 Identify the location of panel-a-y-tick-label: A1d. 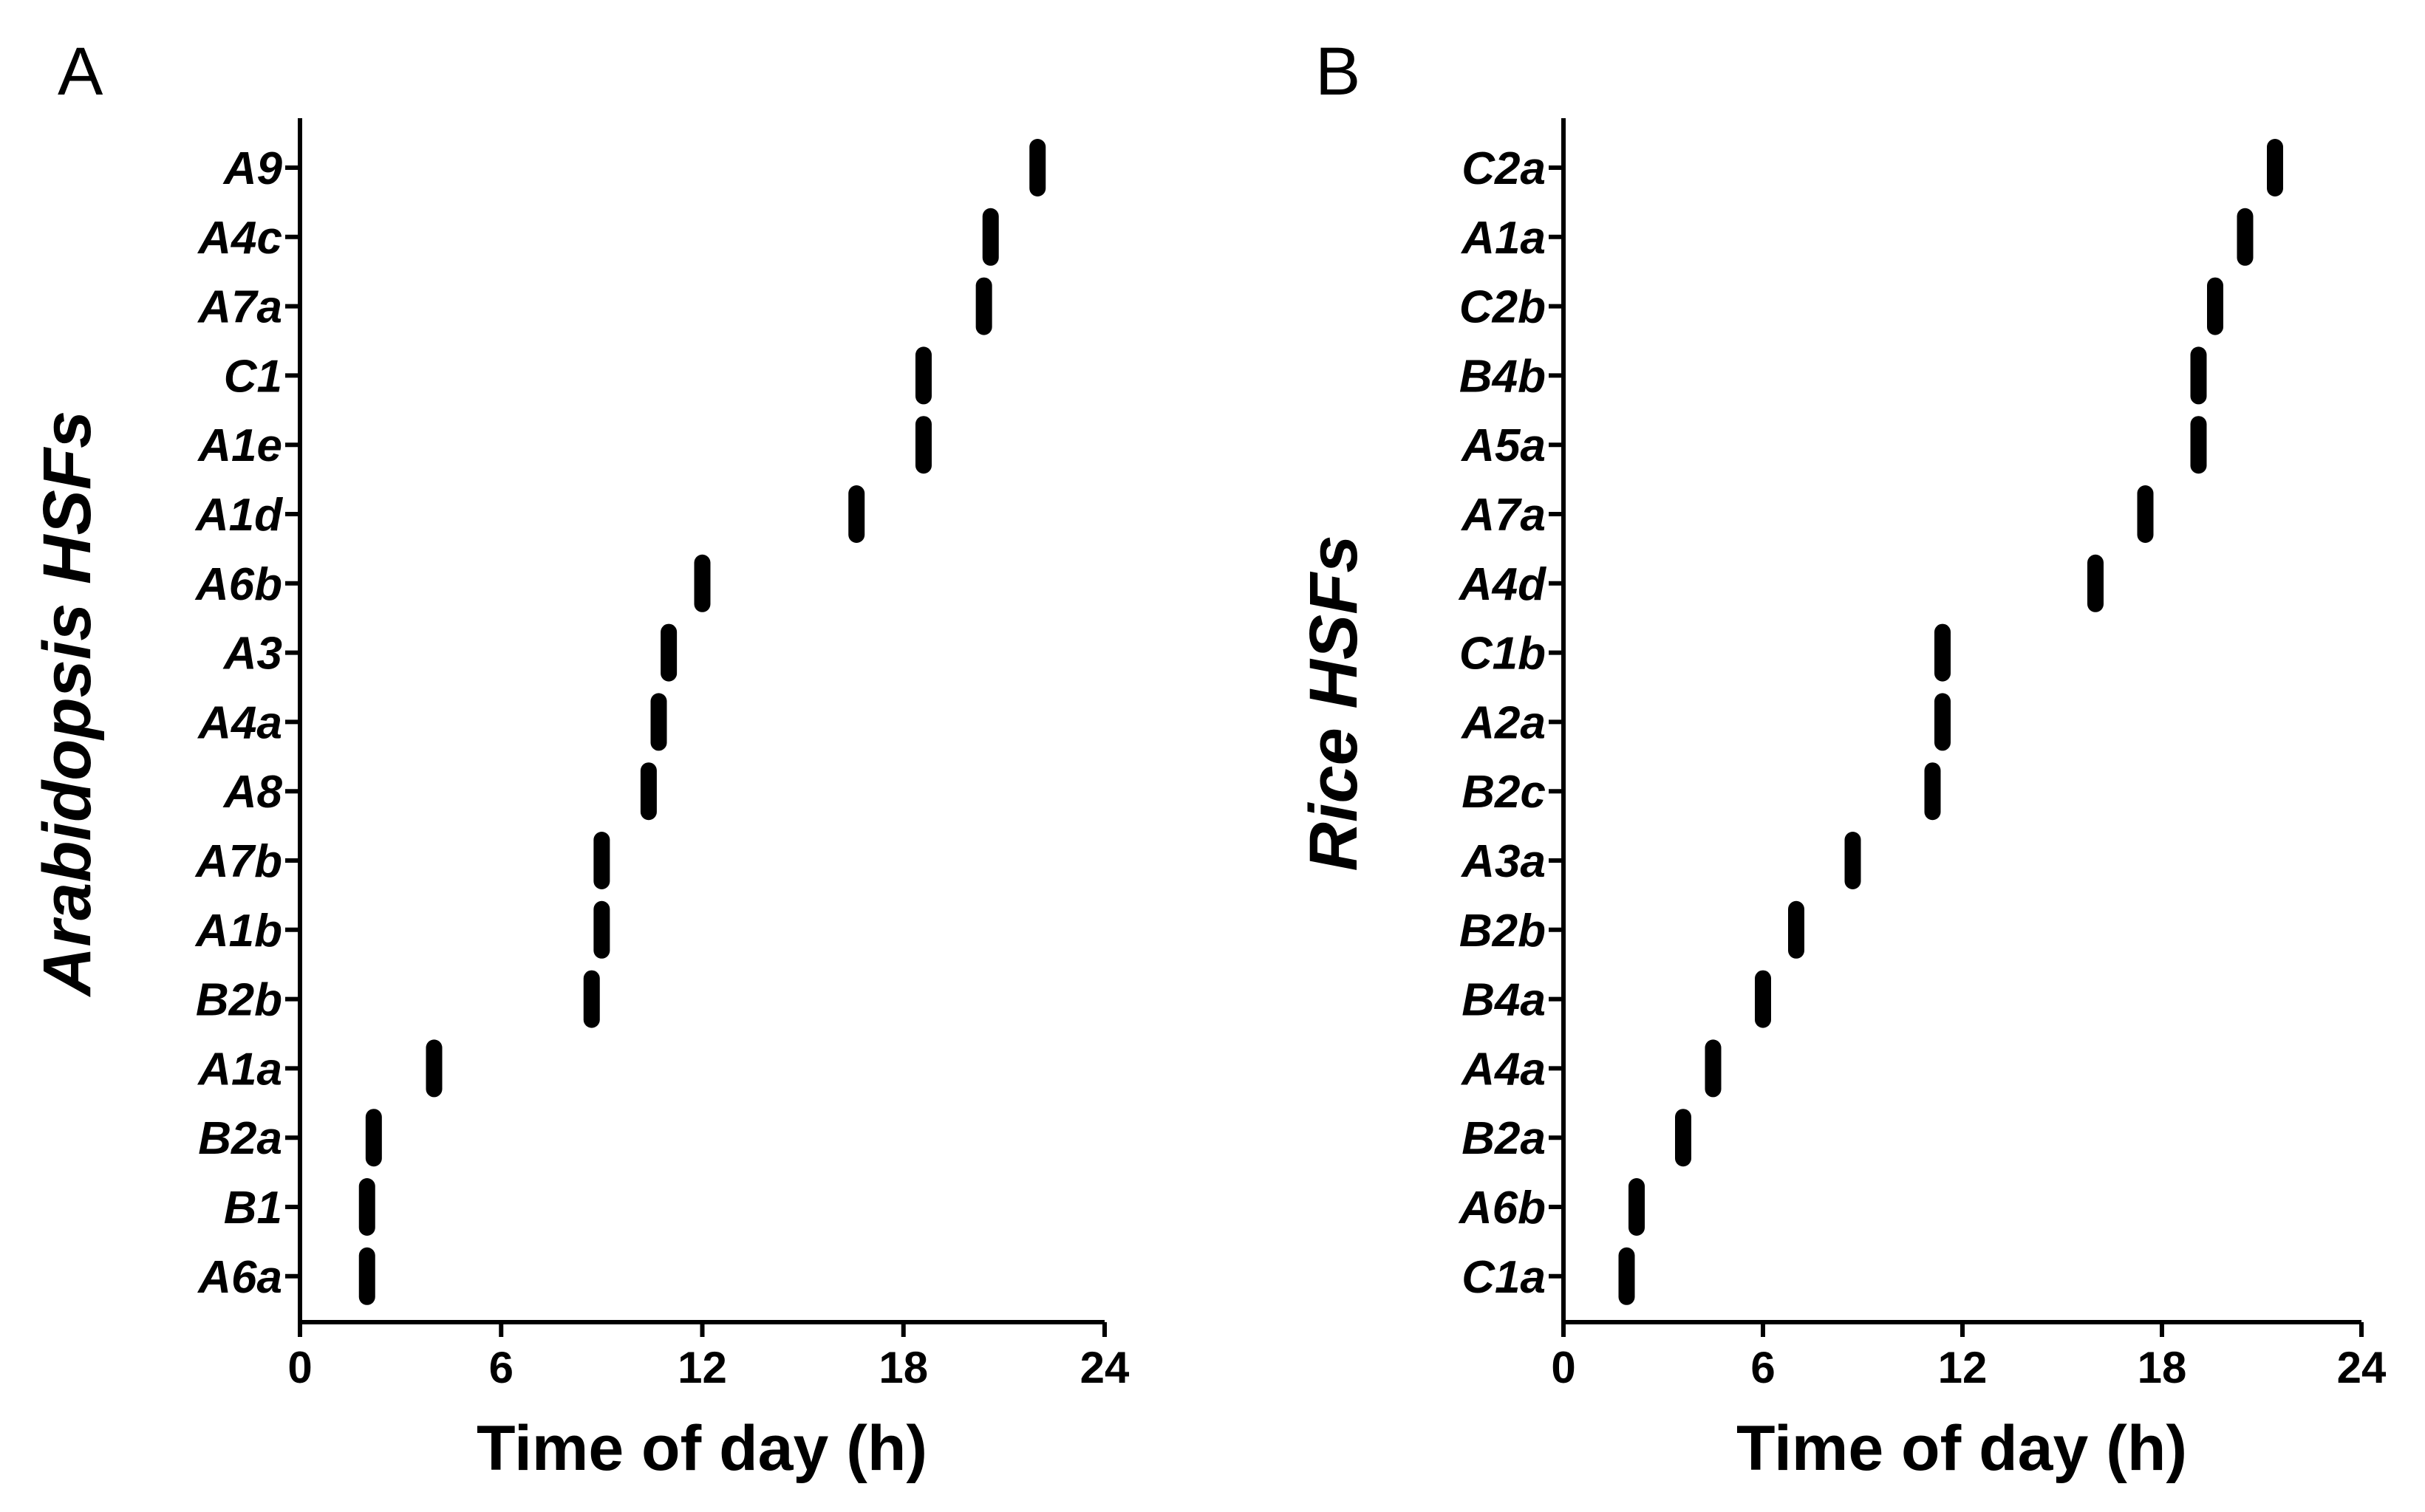
(238, 515).